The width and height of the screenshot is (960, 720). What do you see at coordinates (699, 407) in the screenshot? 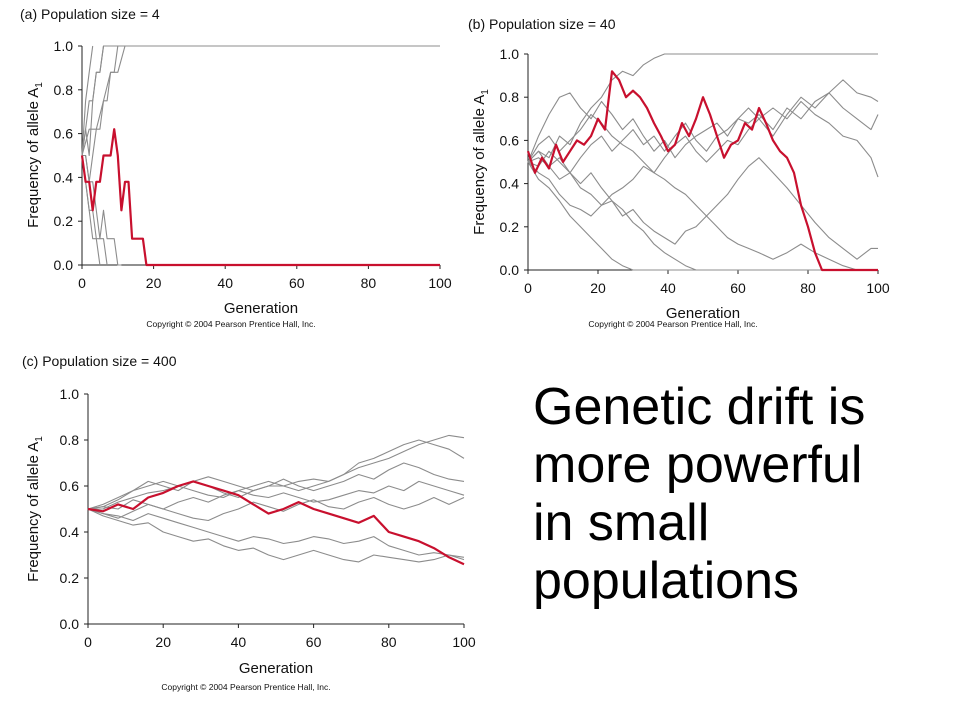
I see `caption-line-1: Genetic drift is` at bounding box center [699, 407].